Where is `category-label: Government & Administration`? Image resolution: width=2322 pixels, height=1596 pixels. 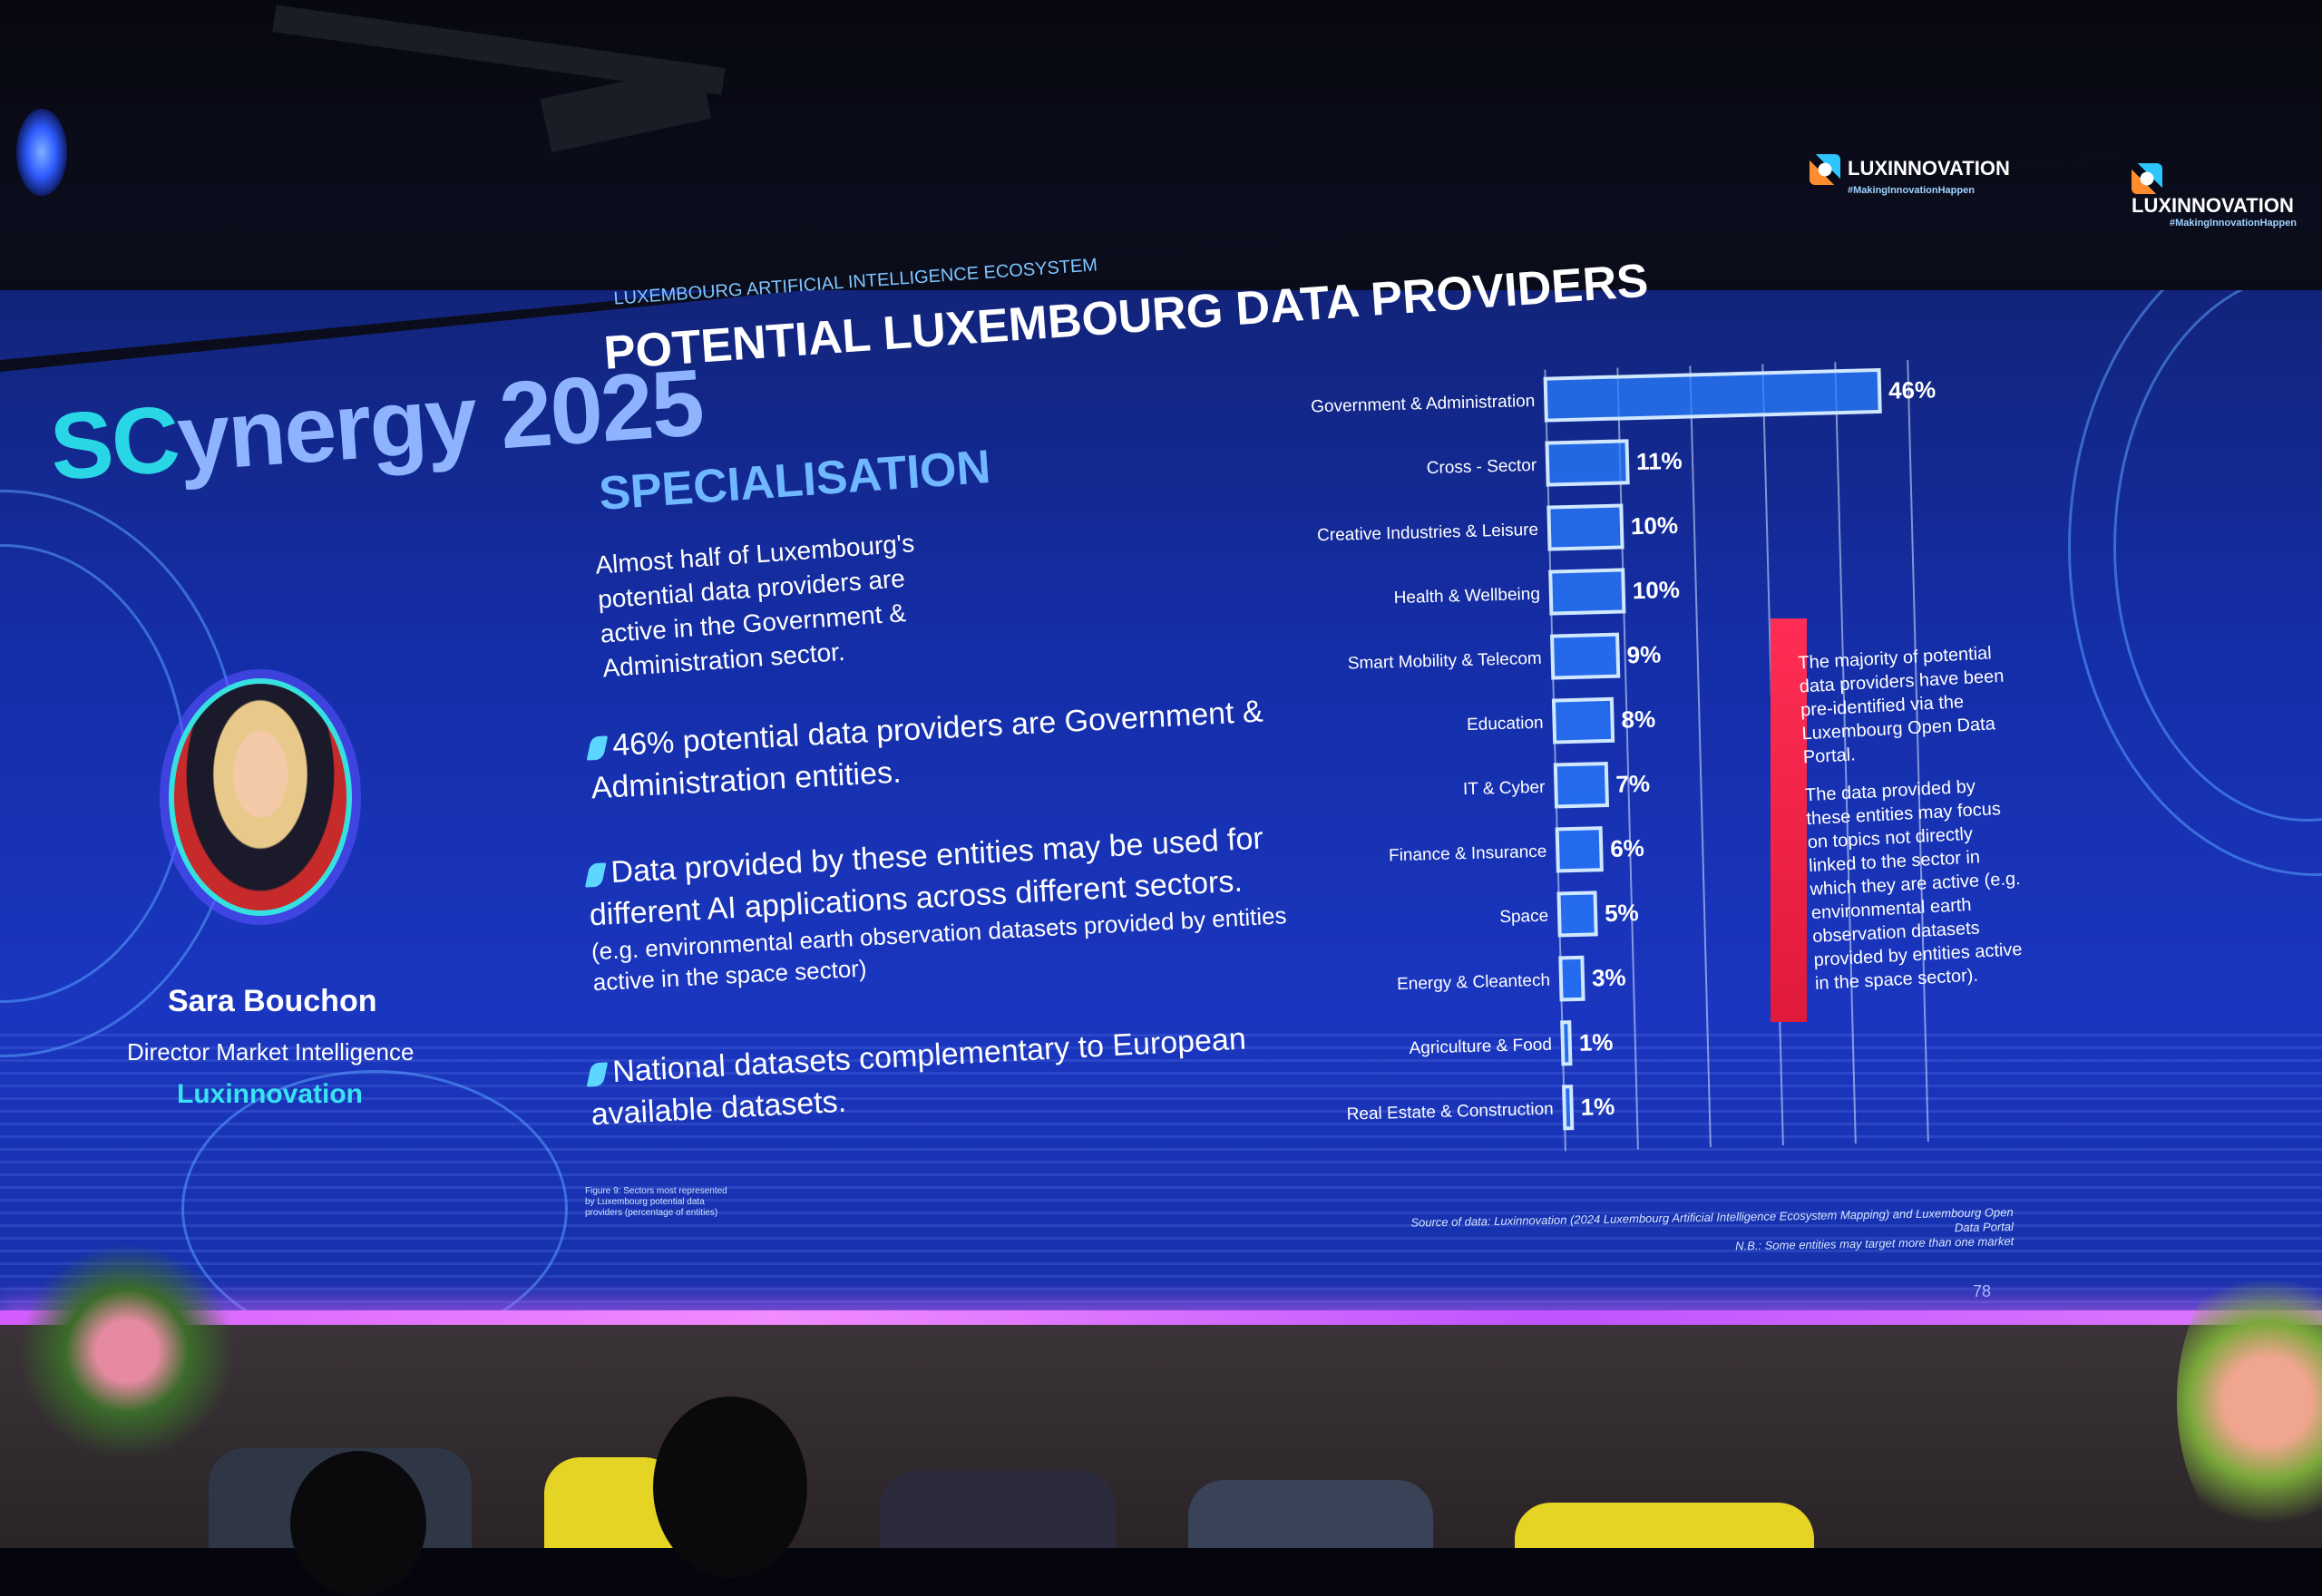 category-label: Government & Administration is located at coordinates (1423, 404).